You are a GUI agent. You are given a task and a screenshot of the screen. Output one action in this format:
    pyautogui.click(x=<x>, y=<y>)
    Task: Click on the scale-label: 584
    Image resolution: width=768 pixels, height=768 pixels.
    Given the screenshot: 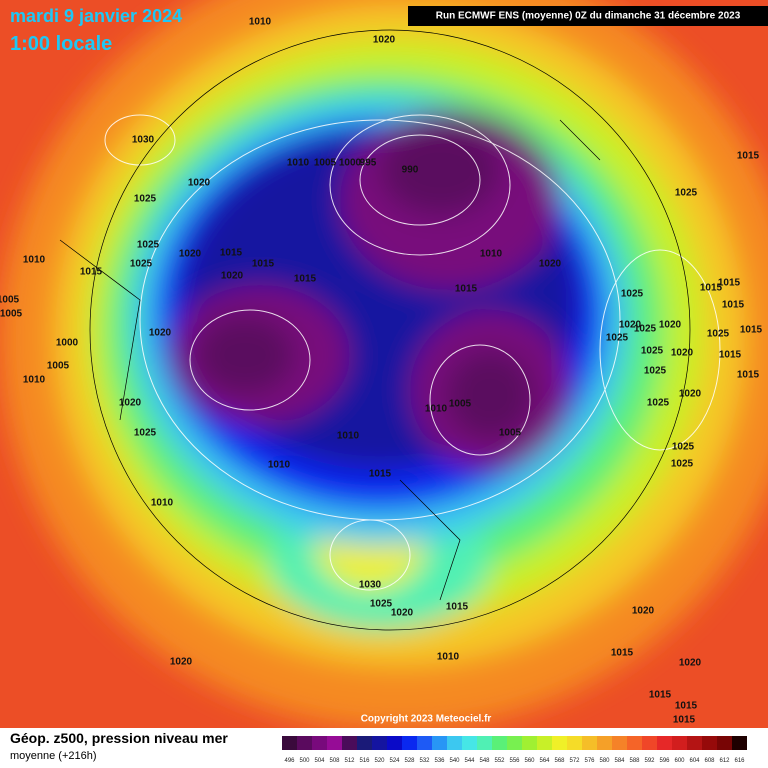 What is the action you would take?
    pyautogui.click(x=619, y=761)
    